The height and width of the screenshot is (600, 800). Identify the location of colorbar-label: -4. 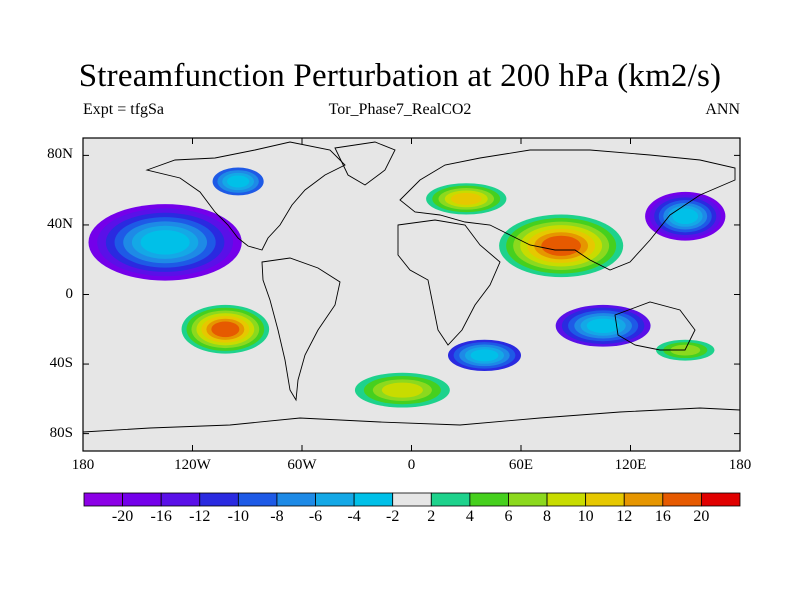
(354, 516).